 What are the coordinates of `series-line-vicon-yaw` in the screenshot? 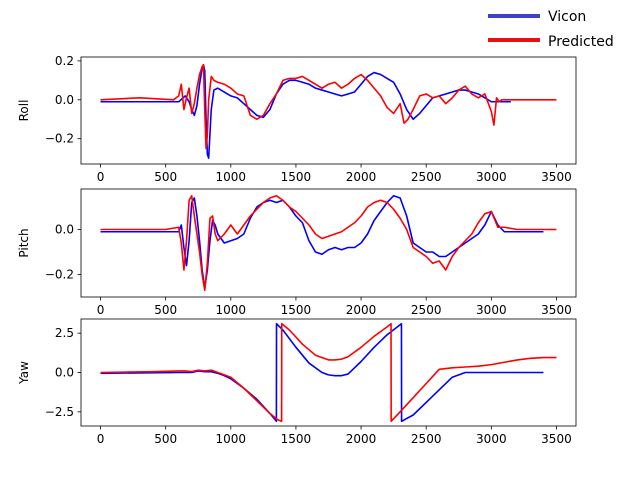 It's located at (322, 372).